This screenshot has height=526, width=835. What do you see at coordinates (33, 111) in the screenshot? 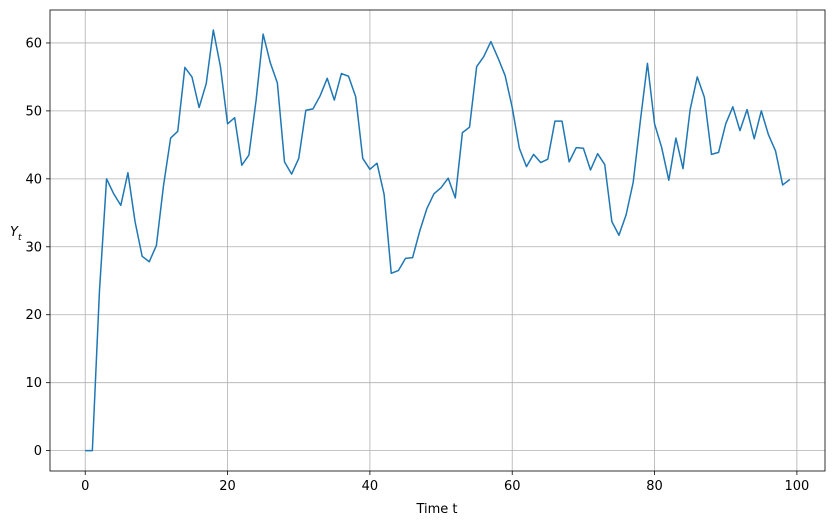
I see `y-tick-label: 50` at bounding box center [33, 111].